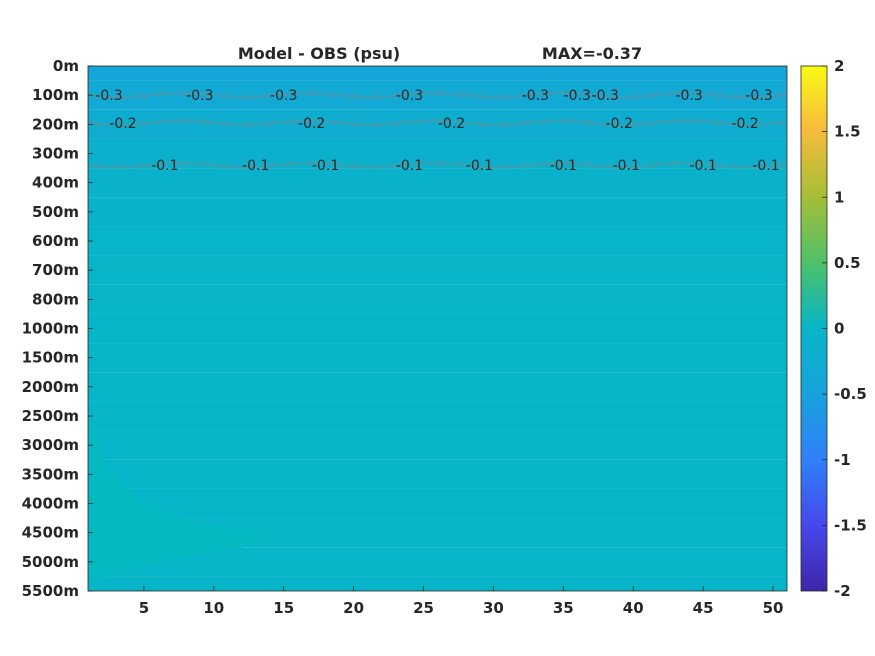 This screenshot has width=875, height=656. I want to click on x-tick-label: 30, so click(493, 608).